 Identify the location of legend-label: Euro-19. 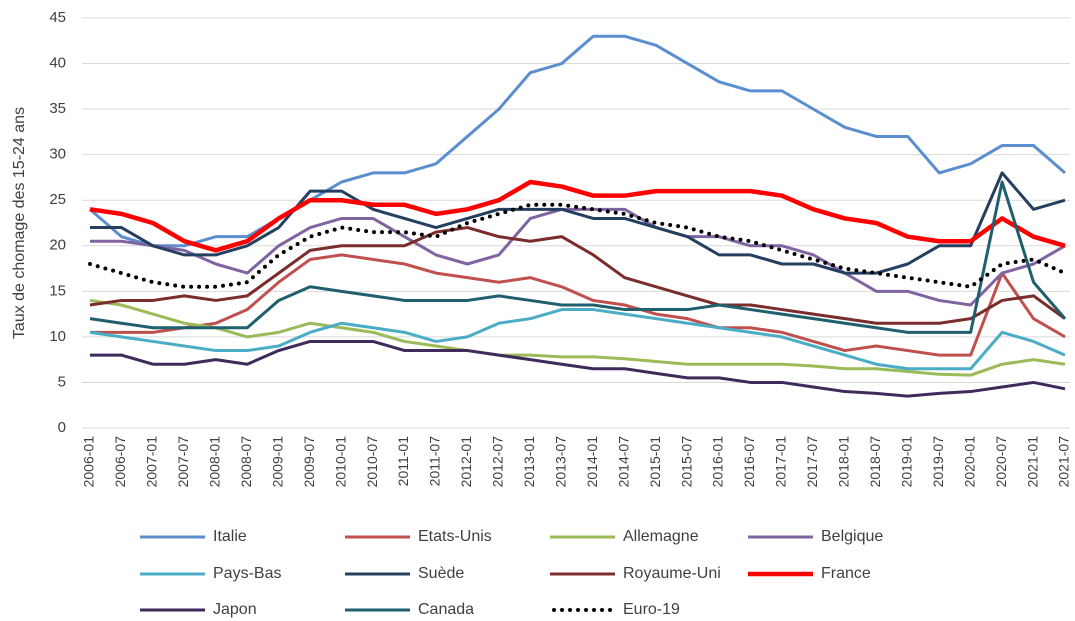
(651, 609).